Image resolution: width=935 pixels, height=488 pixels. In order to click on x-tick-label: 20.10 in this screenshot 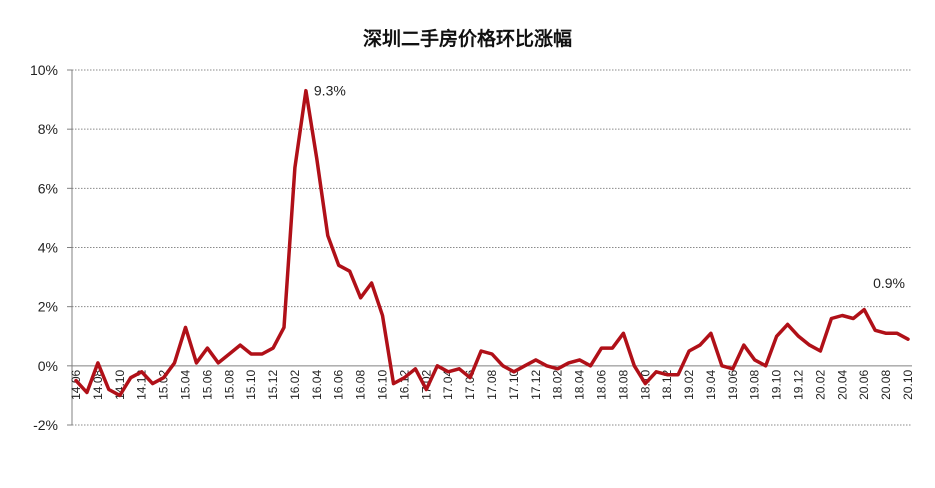, I will do `click(908, 385)`.